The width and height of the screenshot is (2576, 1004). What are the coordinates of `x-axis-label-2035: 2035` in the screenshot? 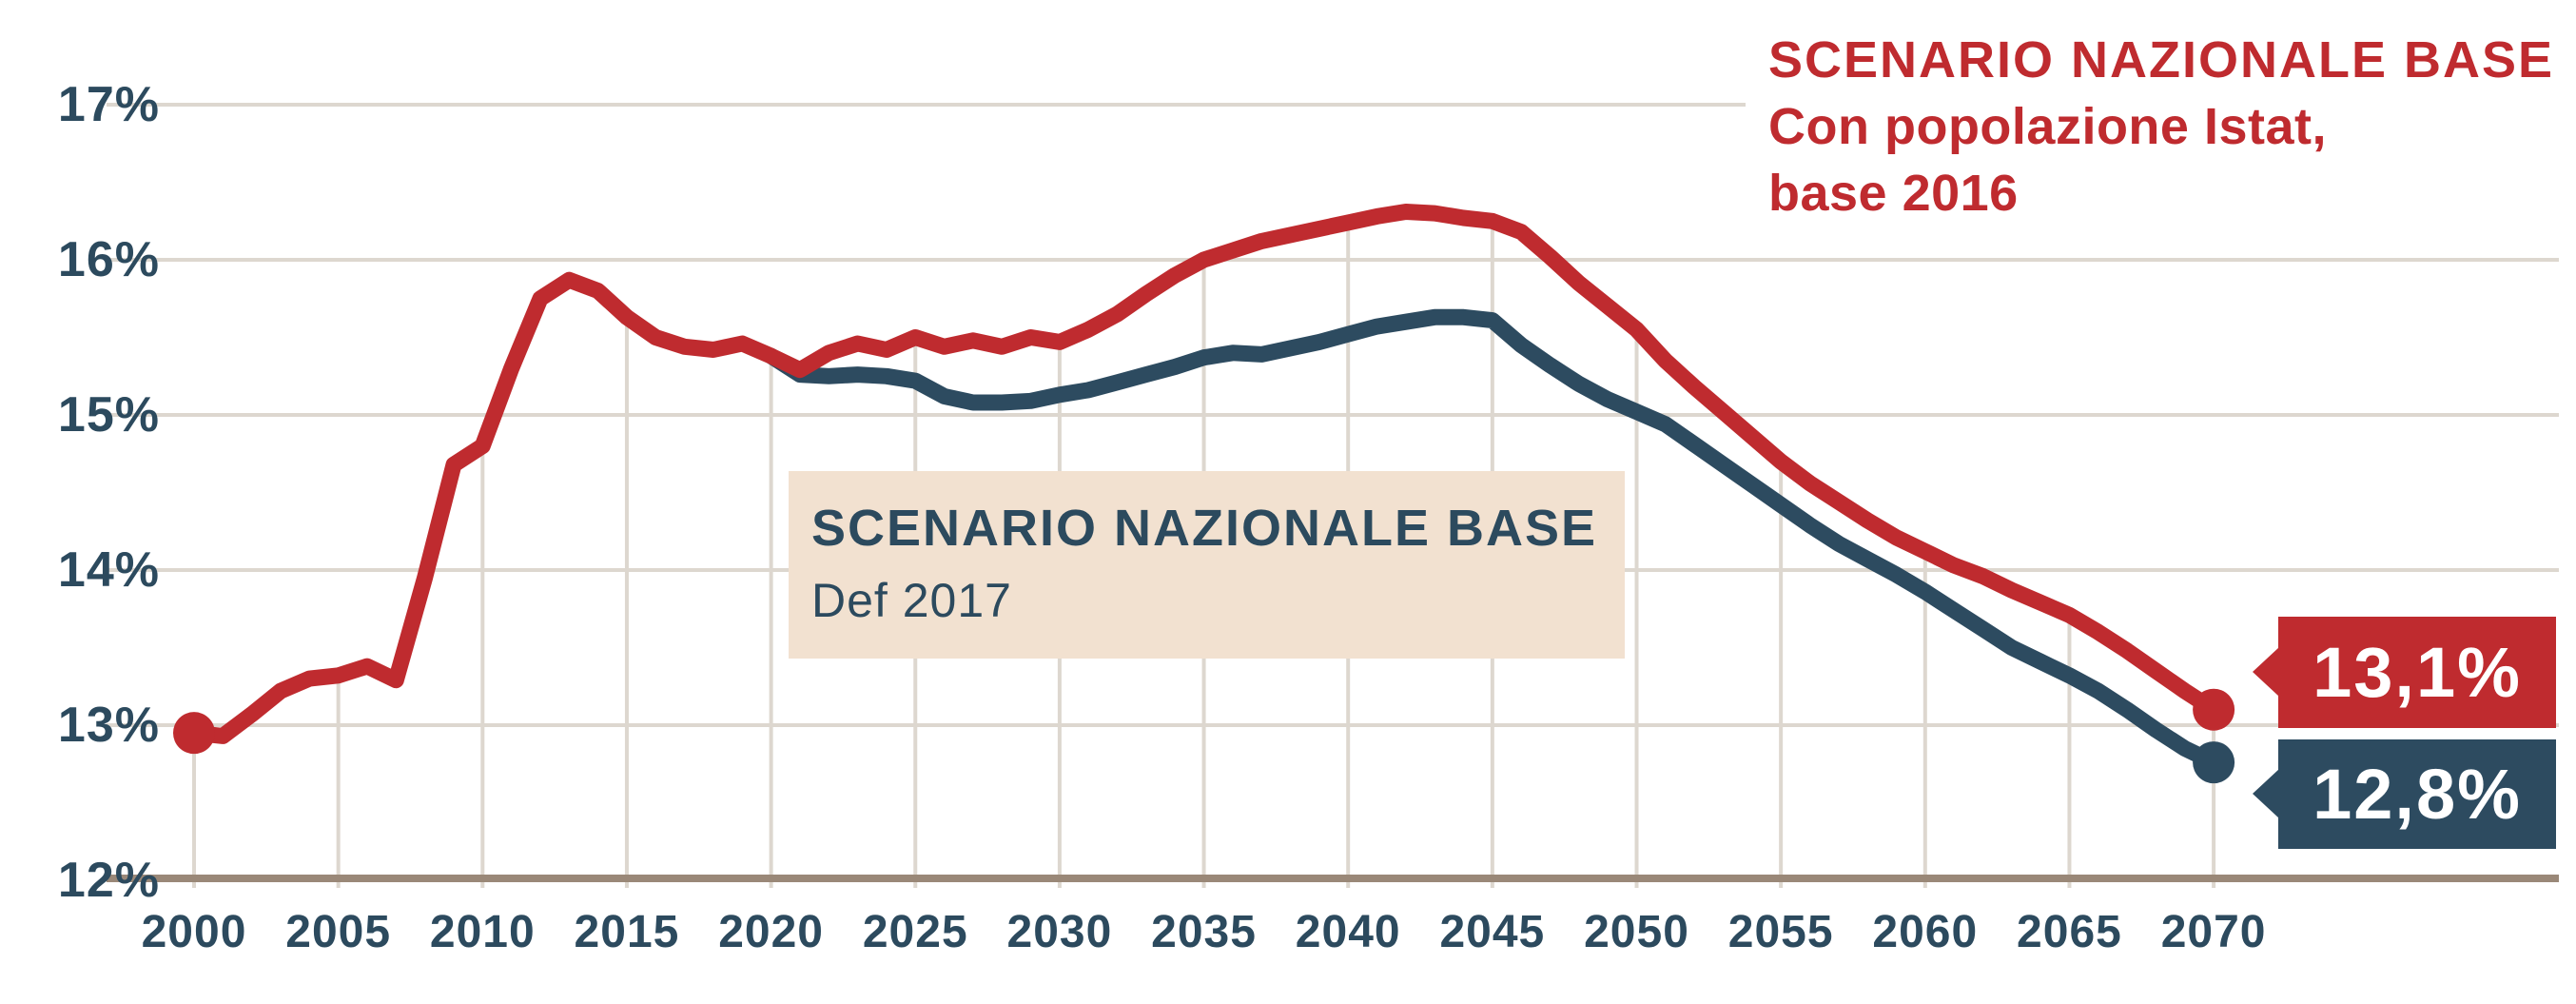 It's located at (1204, 932).